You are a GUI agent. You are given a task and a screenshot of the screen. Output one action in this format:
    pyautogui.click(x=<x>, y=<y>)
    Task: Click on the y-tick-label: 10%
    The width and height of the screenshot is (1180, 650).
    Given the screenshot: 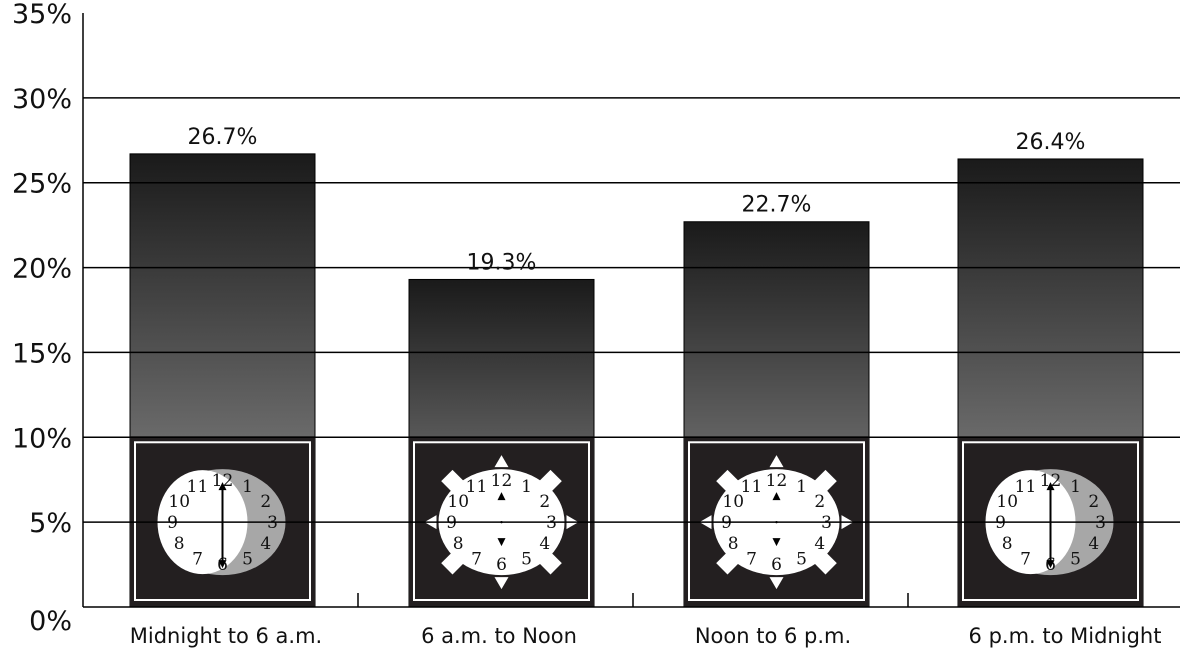 What is the action you would take?
    pyautogui.click(x=42, y=438)
    